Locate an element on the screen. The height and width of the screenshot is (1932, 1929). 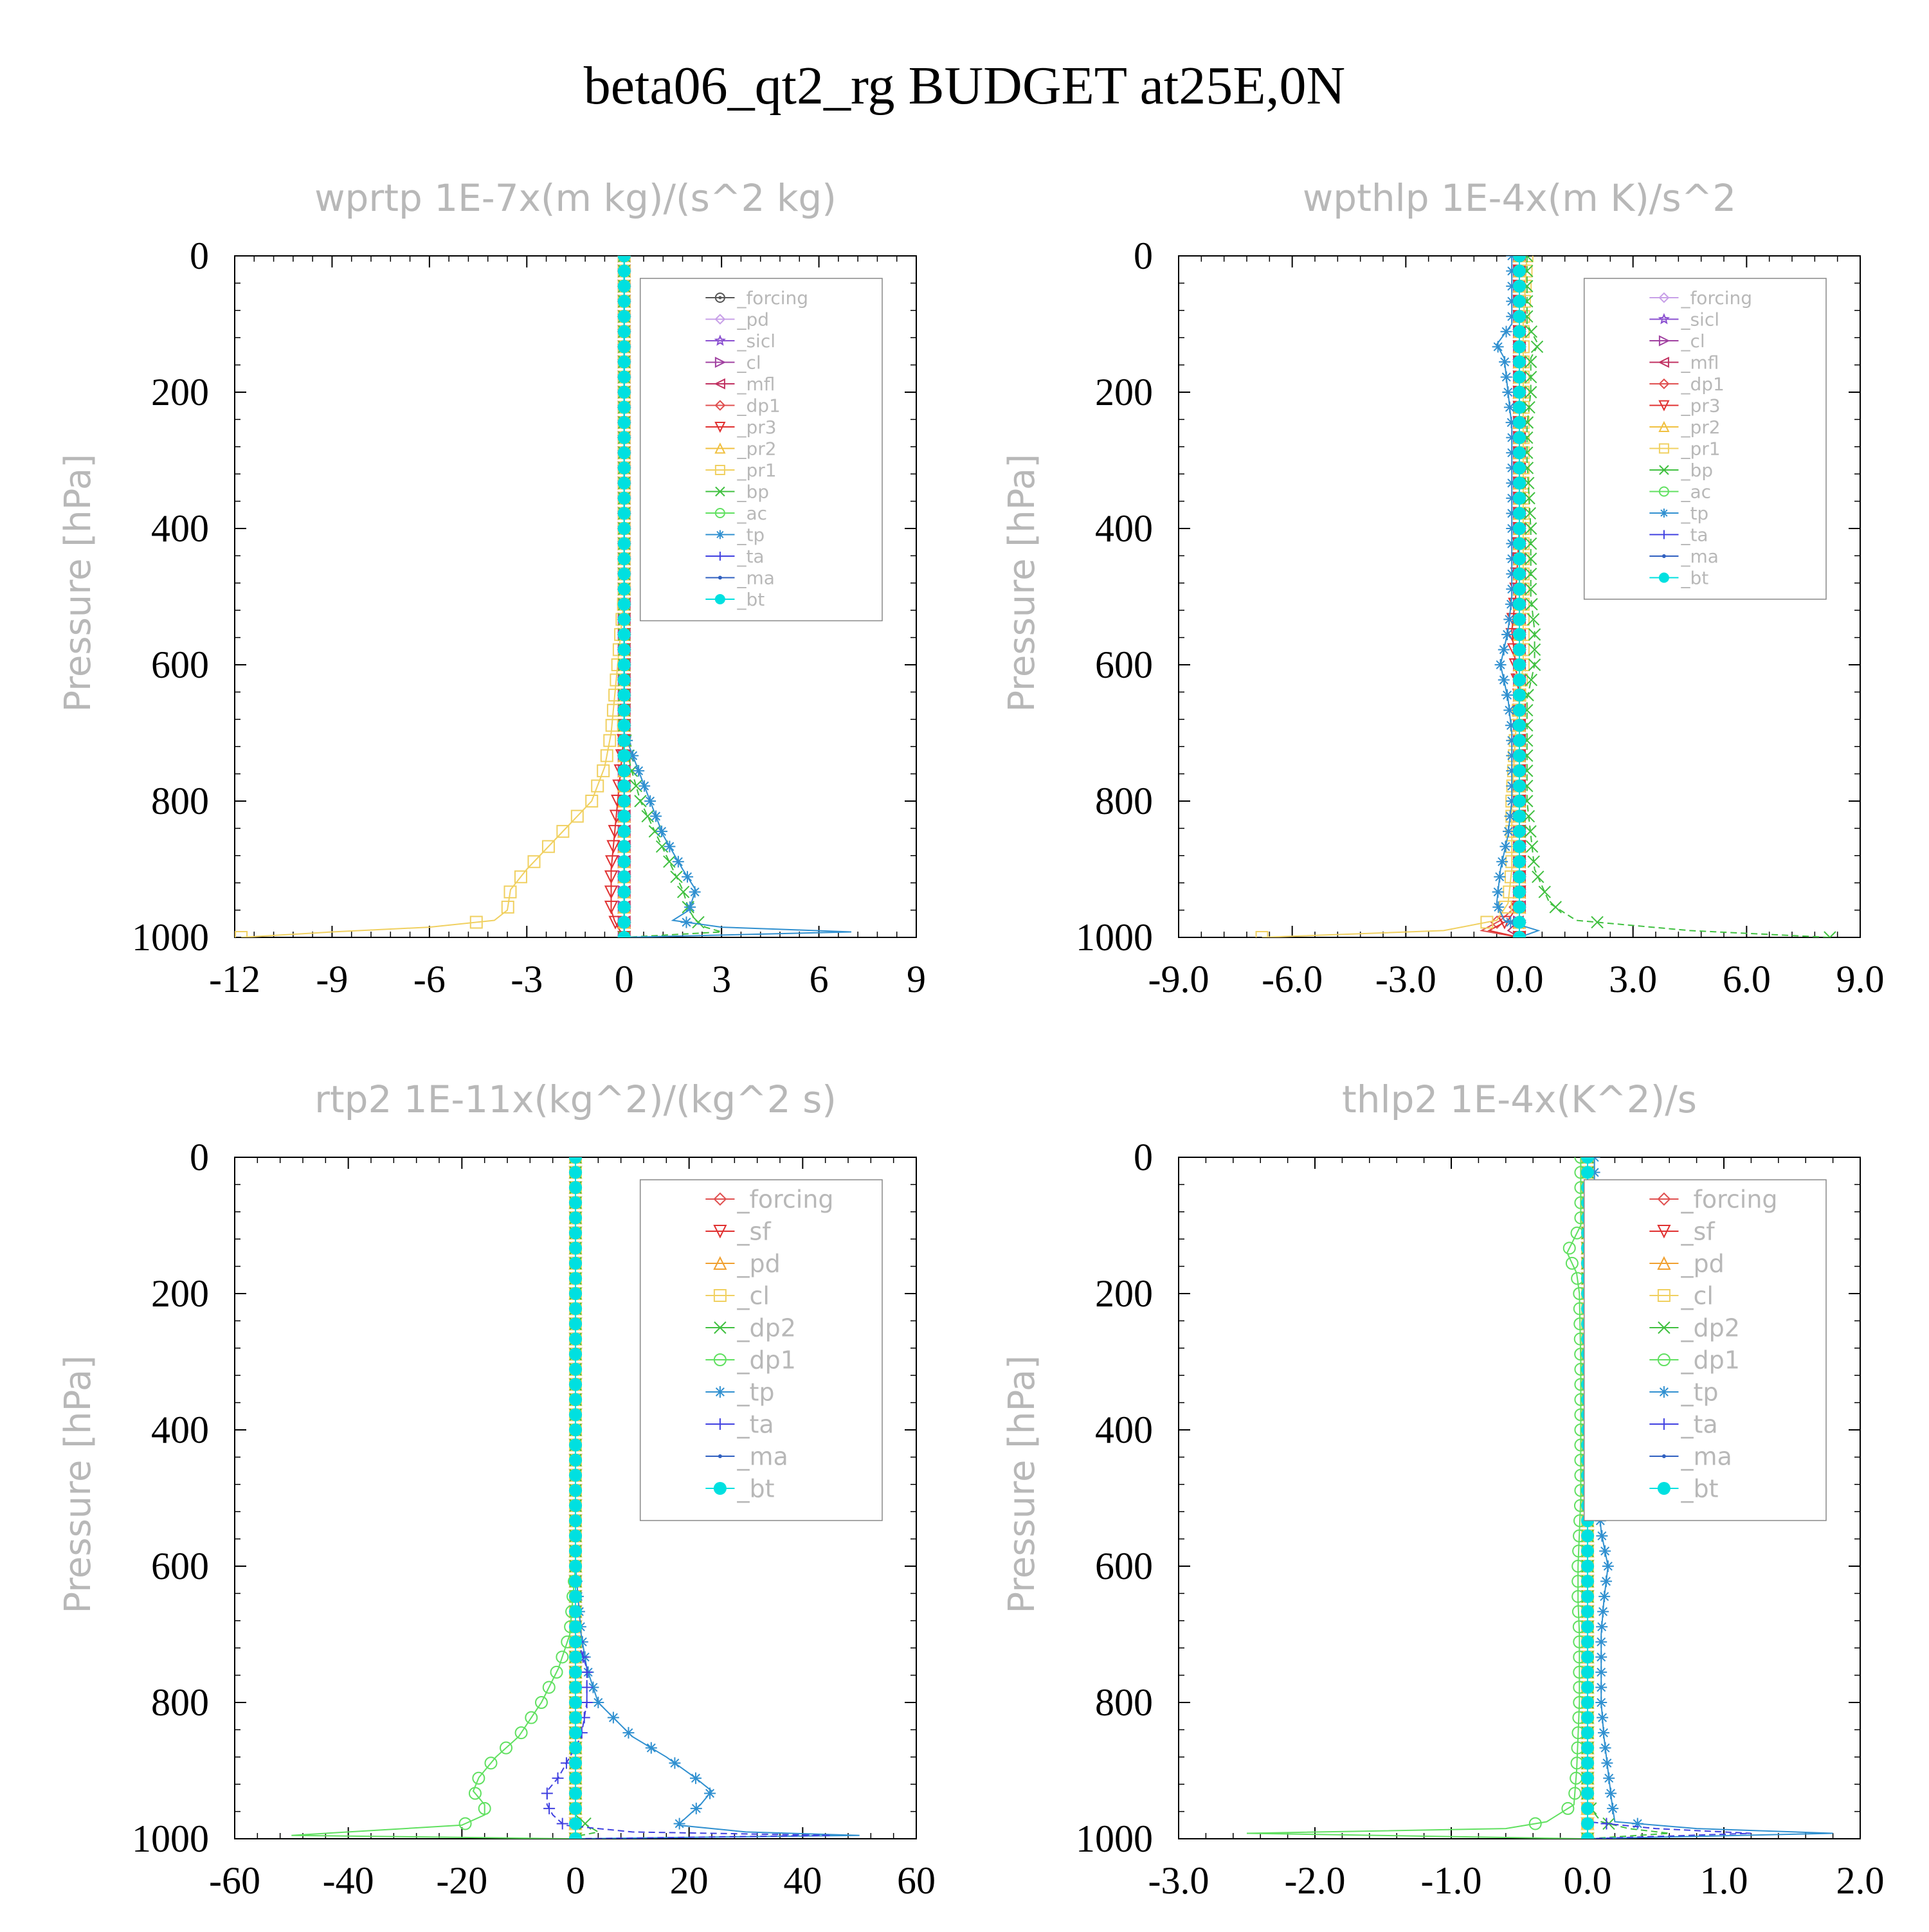
y-tick-label: 600 is located at coordinates (1124, 665).